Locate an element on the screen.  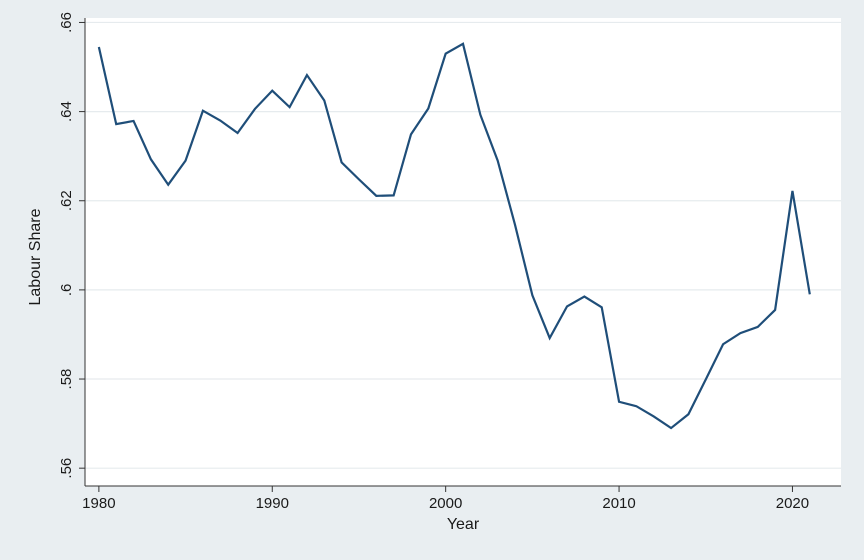
y-tick-label: .56 is located at coordinates (66, 468).